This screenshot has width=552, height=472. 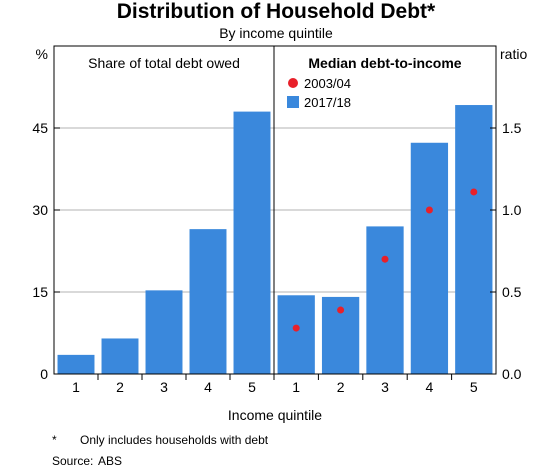 What do you see at coordinates (40, 210) in the screenshot?
I see `y-tick-label: 30` at bounding box center [40, 210].